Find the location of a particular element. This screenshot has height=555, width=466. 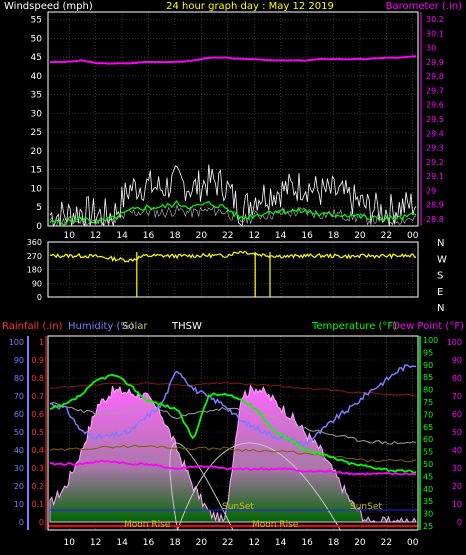

humidity-tick-label: 90 is located at coordinates (19, 360).